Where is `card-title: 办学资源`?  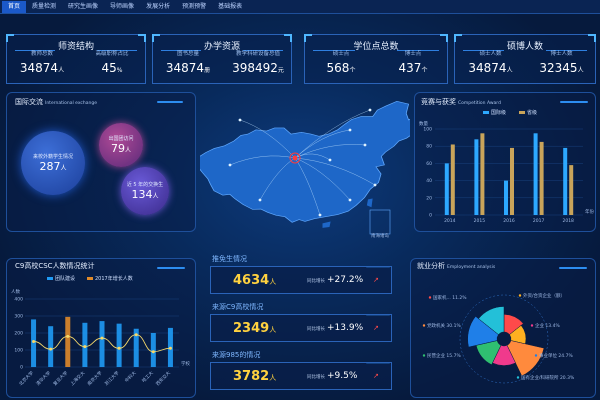
card-title: 办学资源 is located at coordinates (221, 47).